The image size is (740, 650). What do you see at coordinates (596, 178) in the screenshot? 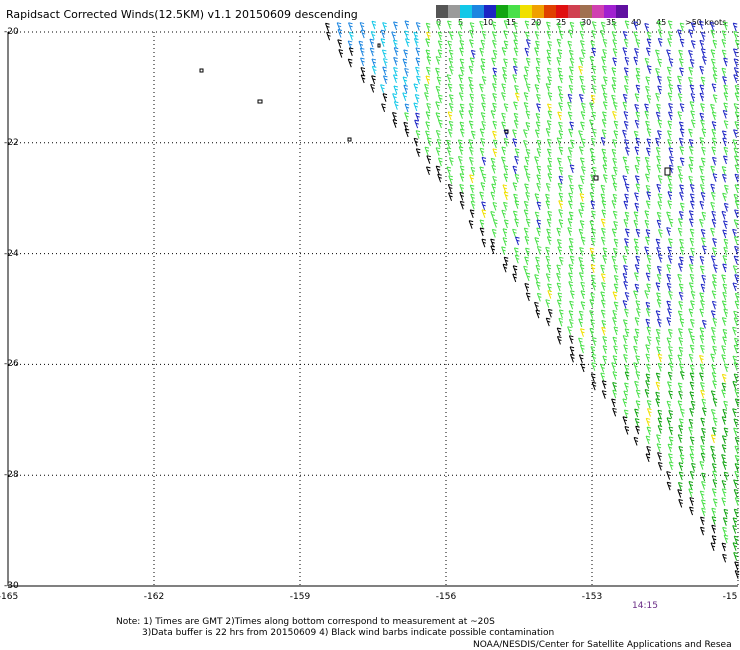
I see `island-outline` at bounding box center [596, 178].